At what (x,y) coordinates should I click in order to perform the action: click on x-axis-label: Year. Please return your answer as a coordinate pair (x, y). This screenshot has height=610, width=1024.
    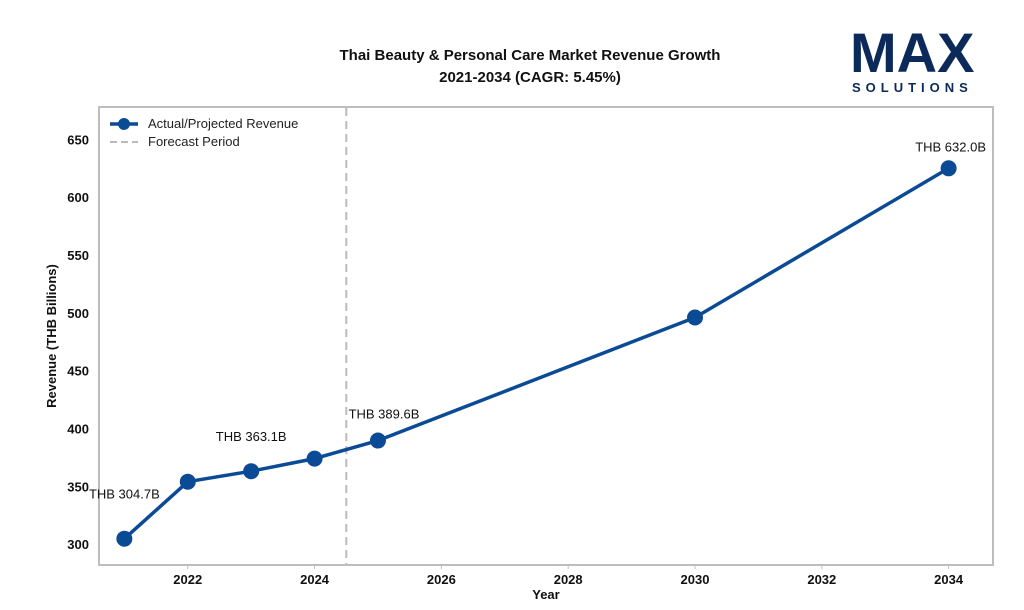
    Looking at the image, I should click on (545, 594).